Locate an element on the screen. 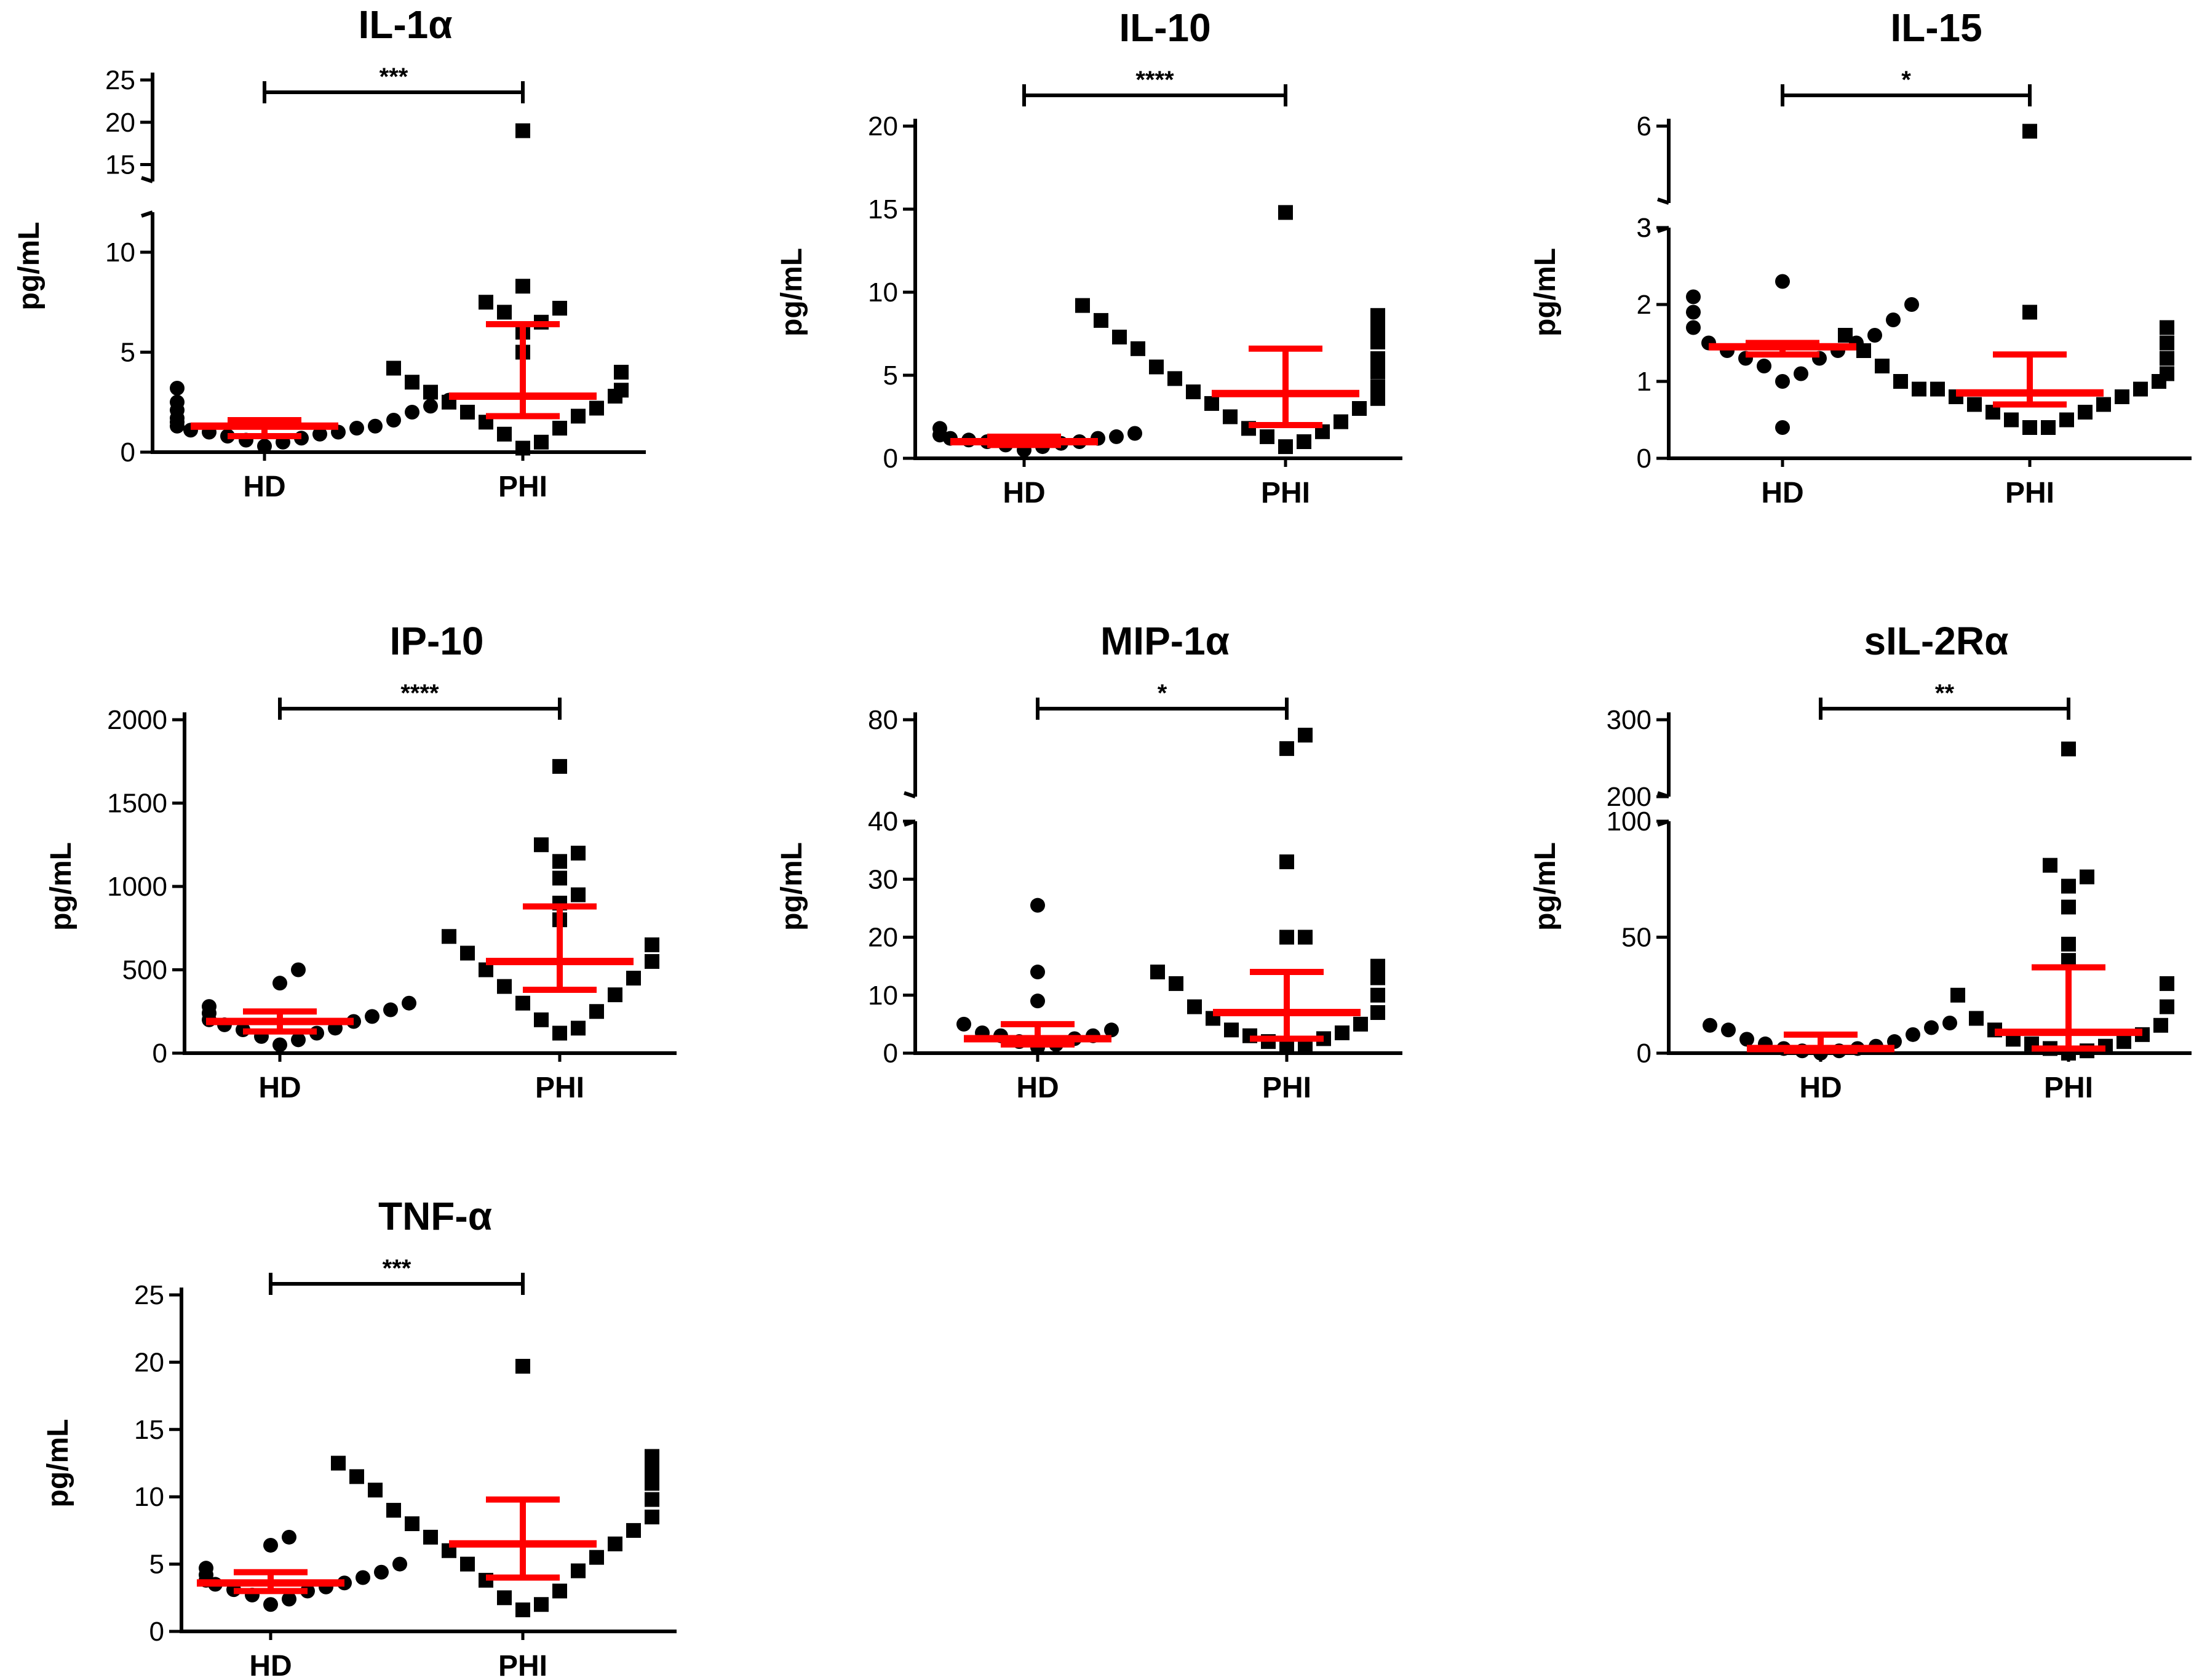 The width and height of the screenshot is (2210, 1680). y-tick-label: 6 is located at coordinates (1644, 126).